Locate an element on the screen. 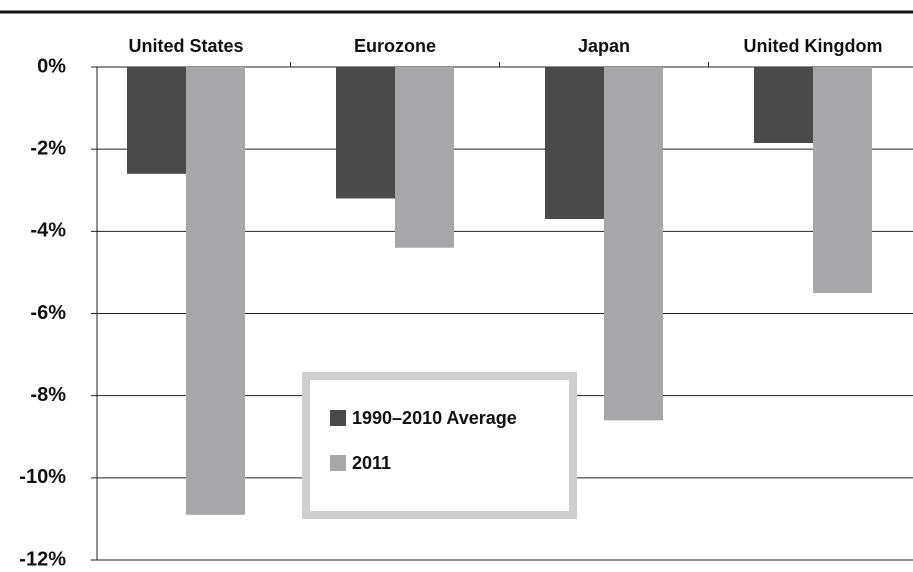  y-tick-label: -12% is located at coordinates (42, 559).